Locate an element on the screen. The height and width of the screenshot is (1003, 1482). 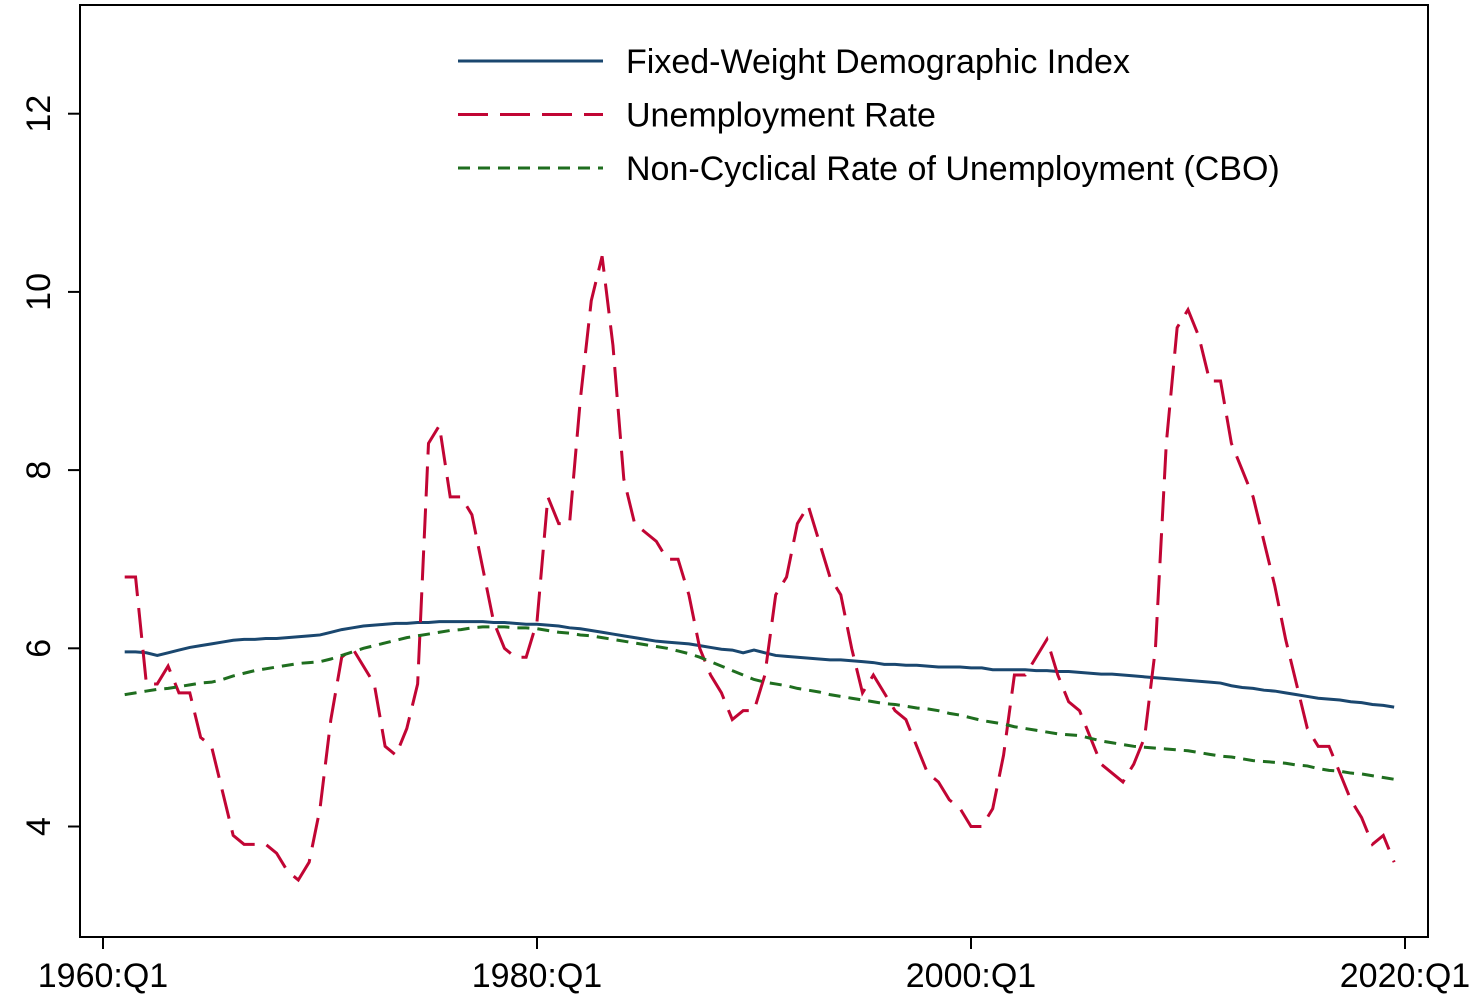
x-tick-label: 2020:Q1 is located at coordinates (1405, 976).